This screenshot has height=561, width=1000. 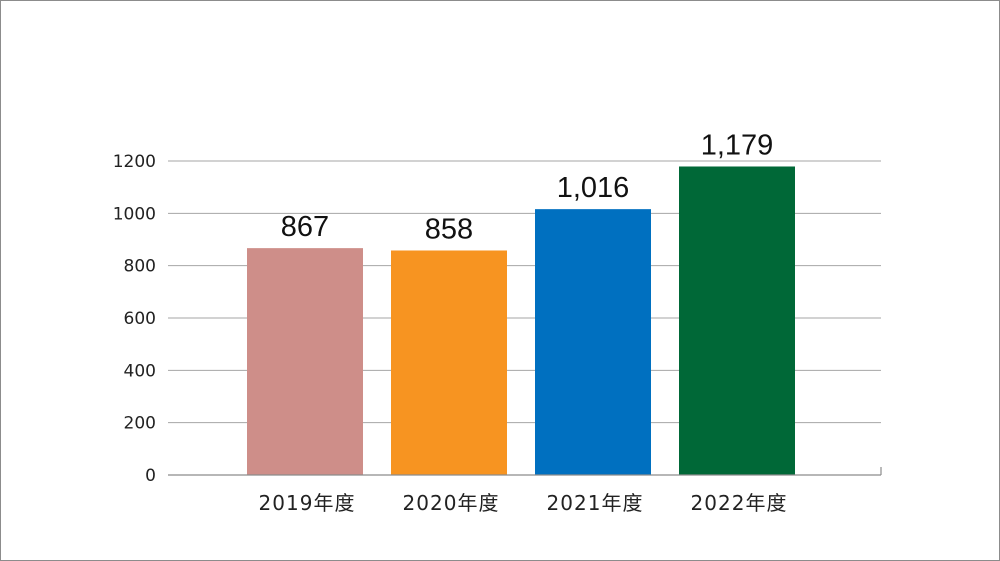 I want to click on data-label: 1,179, so click(x=737, y=145).